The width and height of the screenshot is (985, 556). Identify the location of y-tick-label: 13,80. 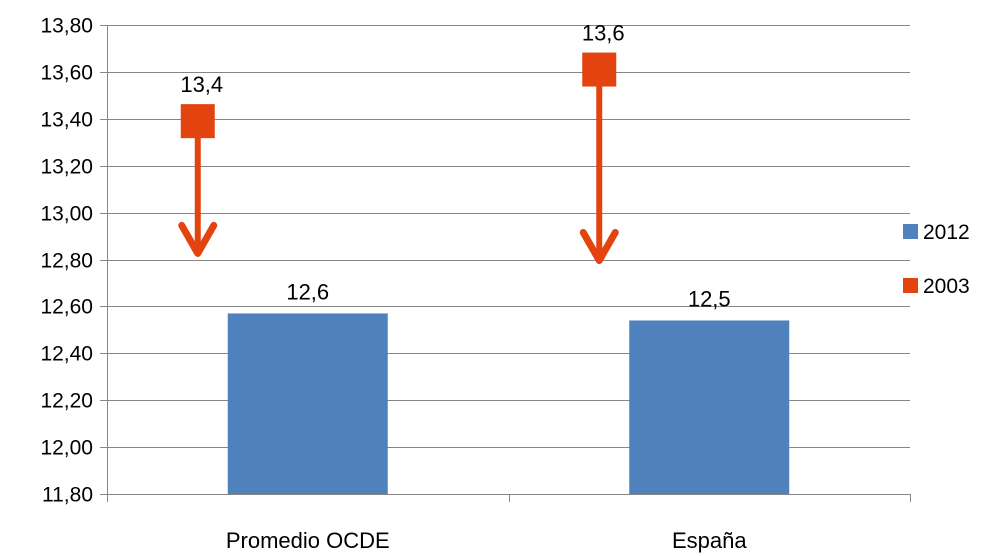
(66, 26).